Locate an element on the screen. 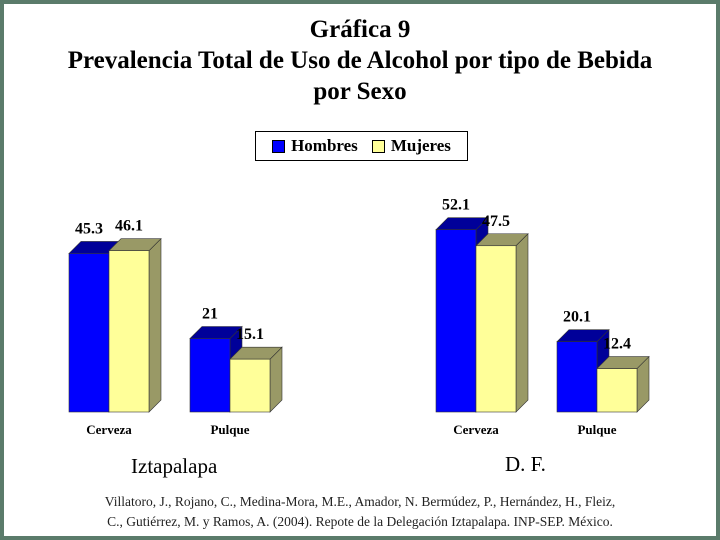 The image size is (720, 540). value-label-hombres-pulque-0: 21 is located at coordinates (210, 314).